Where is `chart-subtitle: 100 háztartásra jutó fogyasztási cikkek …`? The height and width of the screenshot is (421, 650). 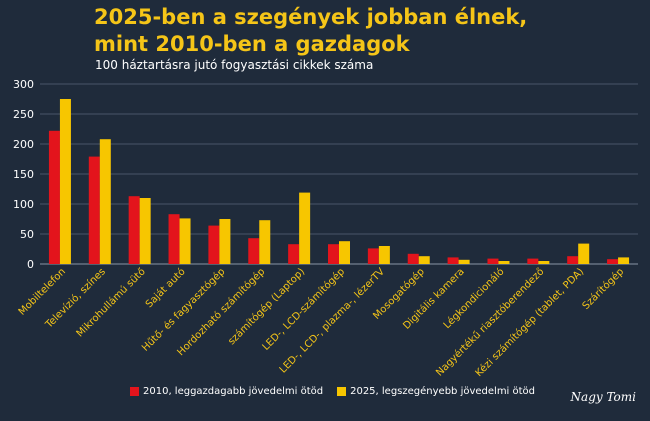 chart-subtitle: 100 háztartásra jutó fogyasztási cikkek … is located at coordinates (234, 65).